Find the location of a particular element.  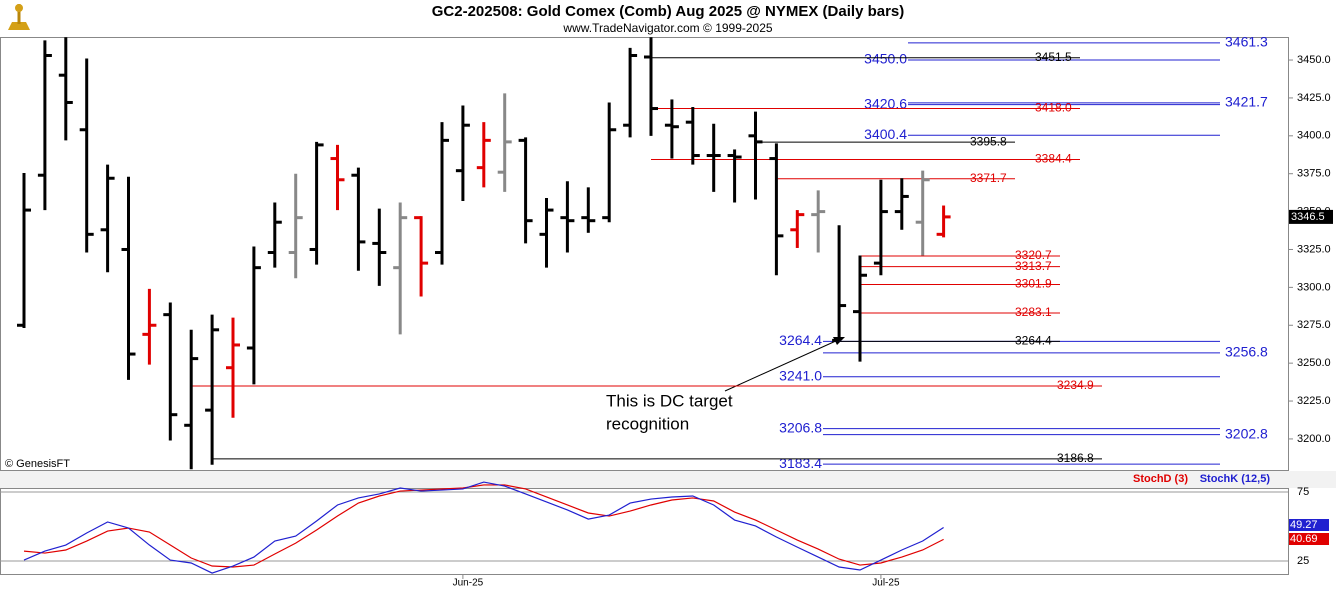

level-label: 3421.7 is located at coordinates (1246, 102).